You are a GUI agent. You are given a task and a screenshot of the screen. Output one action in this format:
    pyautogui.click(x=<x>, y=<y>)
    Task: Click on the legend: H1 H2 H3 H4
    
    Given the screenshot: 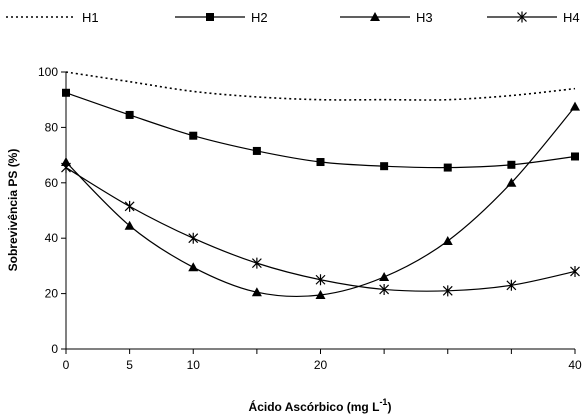 What is the action you would take?
    pyautogui.click(x=293, y=17)
    